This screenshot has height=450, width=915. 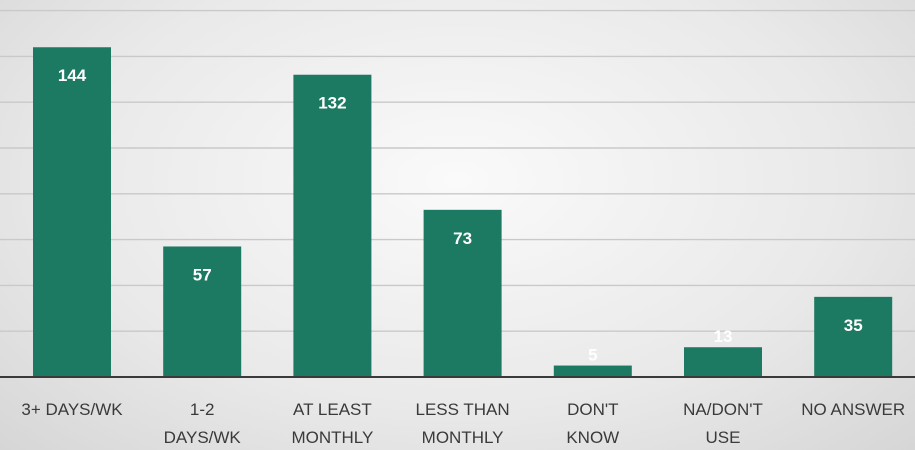 I want to click on x-tick-label: LESS THAN MONTHLY, so click(x=463, y=423).